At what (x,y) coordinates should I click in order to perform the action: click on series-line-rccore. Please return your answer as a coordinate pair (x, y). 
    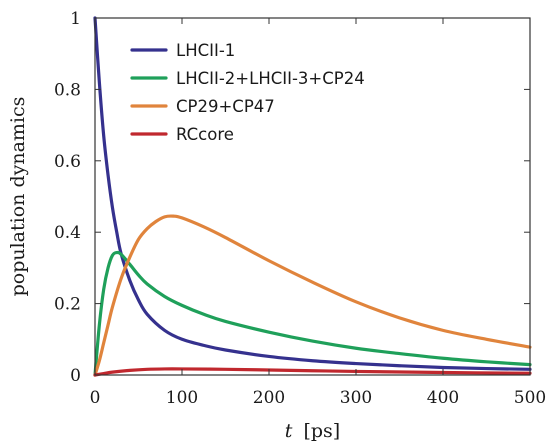
    Looking at the image, I should click on (312, 372).